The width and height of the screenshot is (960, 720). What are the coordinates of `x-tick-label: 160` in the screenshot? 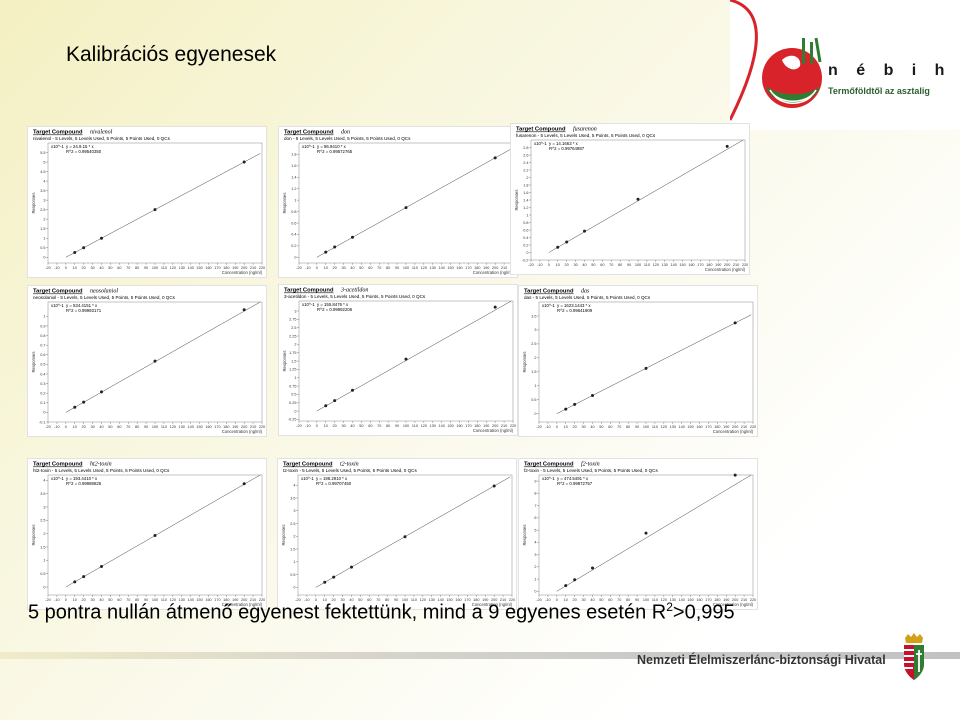 It's located at (459, 426).